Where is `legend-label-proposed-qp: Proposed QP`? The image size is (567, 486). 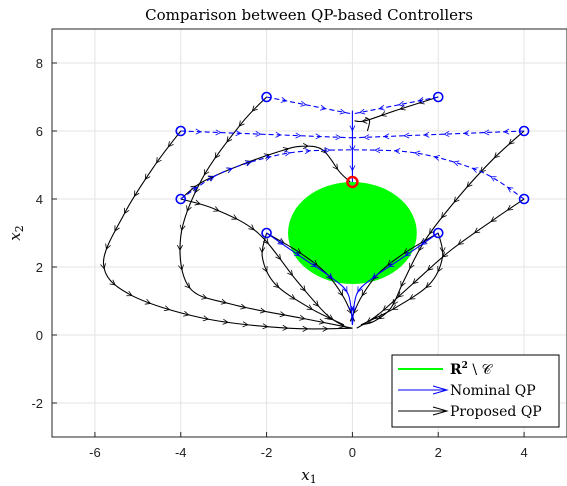
legend-label-proposed-qp: Proposed QP is located at coordinates (496, 412).